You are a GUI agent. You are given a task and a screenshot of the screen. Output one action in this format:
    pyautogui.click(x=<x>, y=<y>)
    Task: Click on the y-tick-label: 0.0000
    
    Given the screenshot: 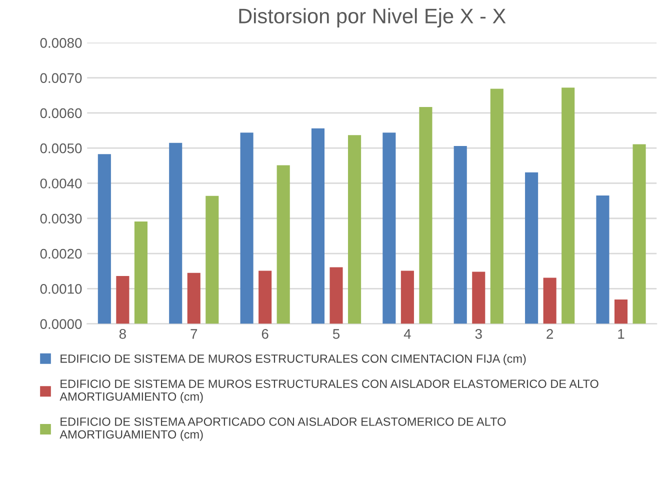 What is the action you would take?
    pyautogui.click(x=61, y=324)
    